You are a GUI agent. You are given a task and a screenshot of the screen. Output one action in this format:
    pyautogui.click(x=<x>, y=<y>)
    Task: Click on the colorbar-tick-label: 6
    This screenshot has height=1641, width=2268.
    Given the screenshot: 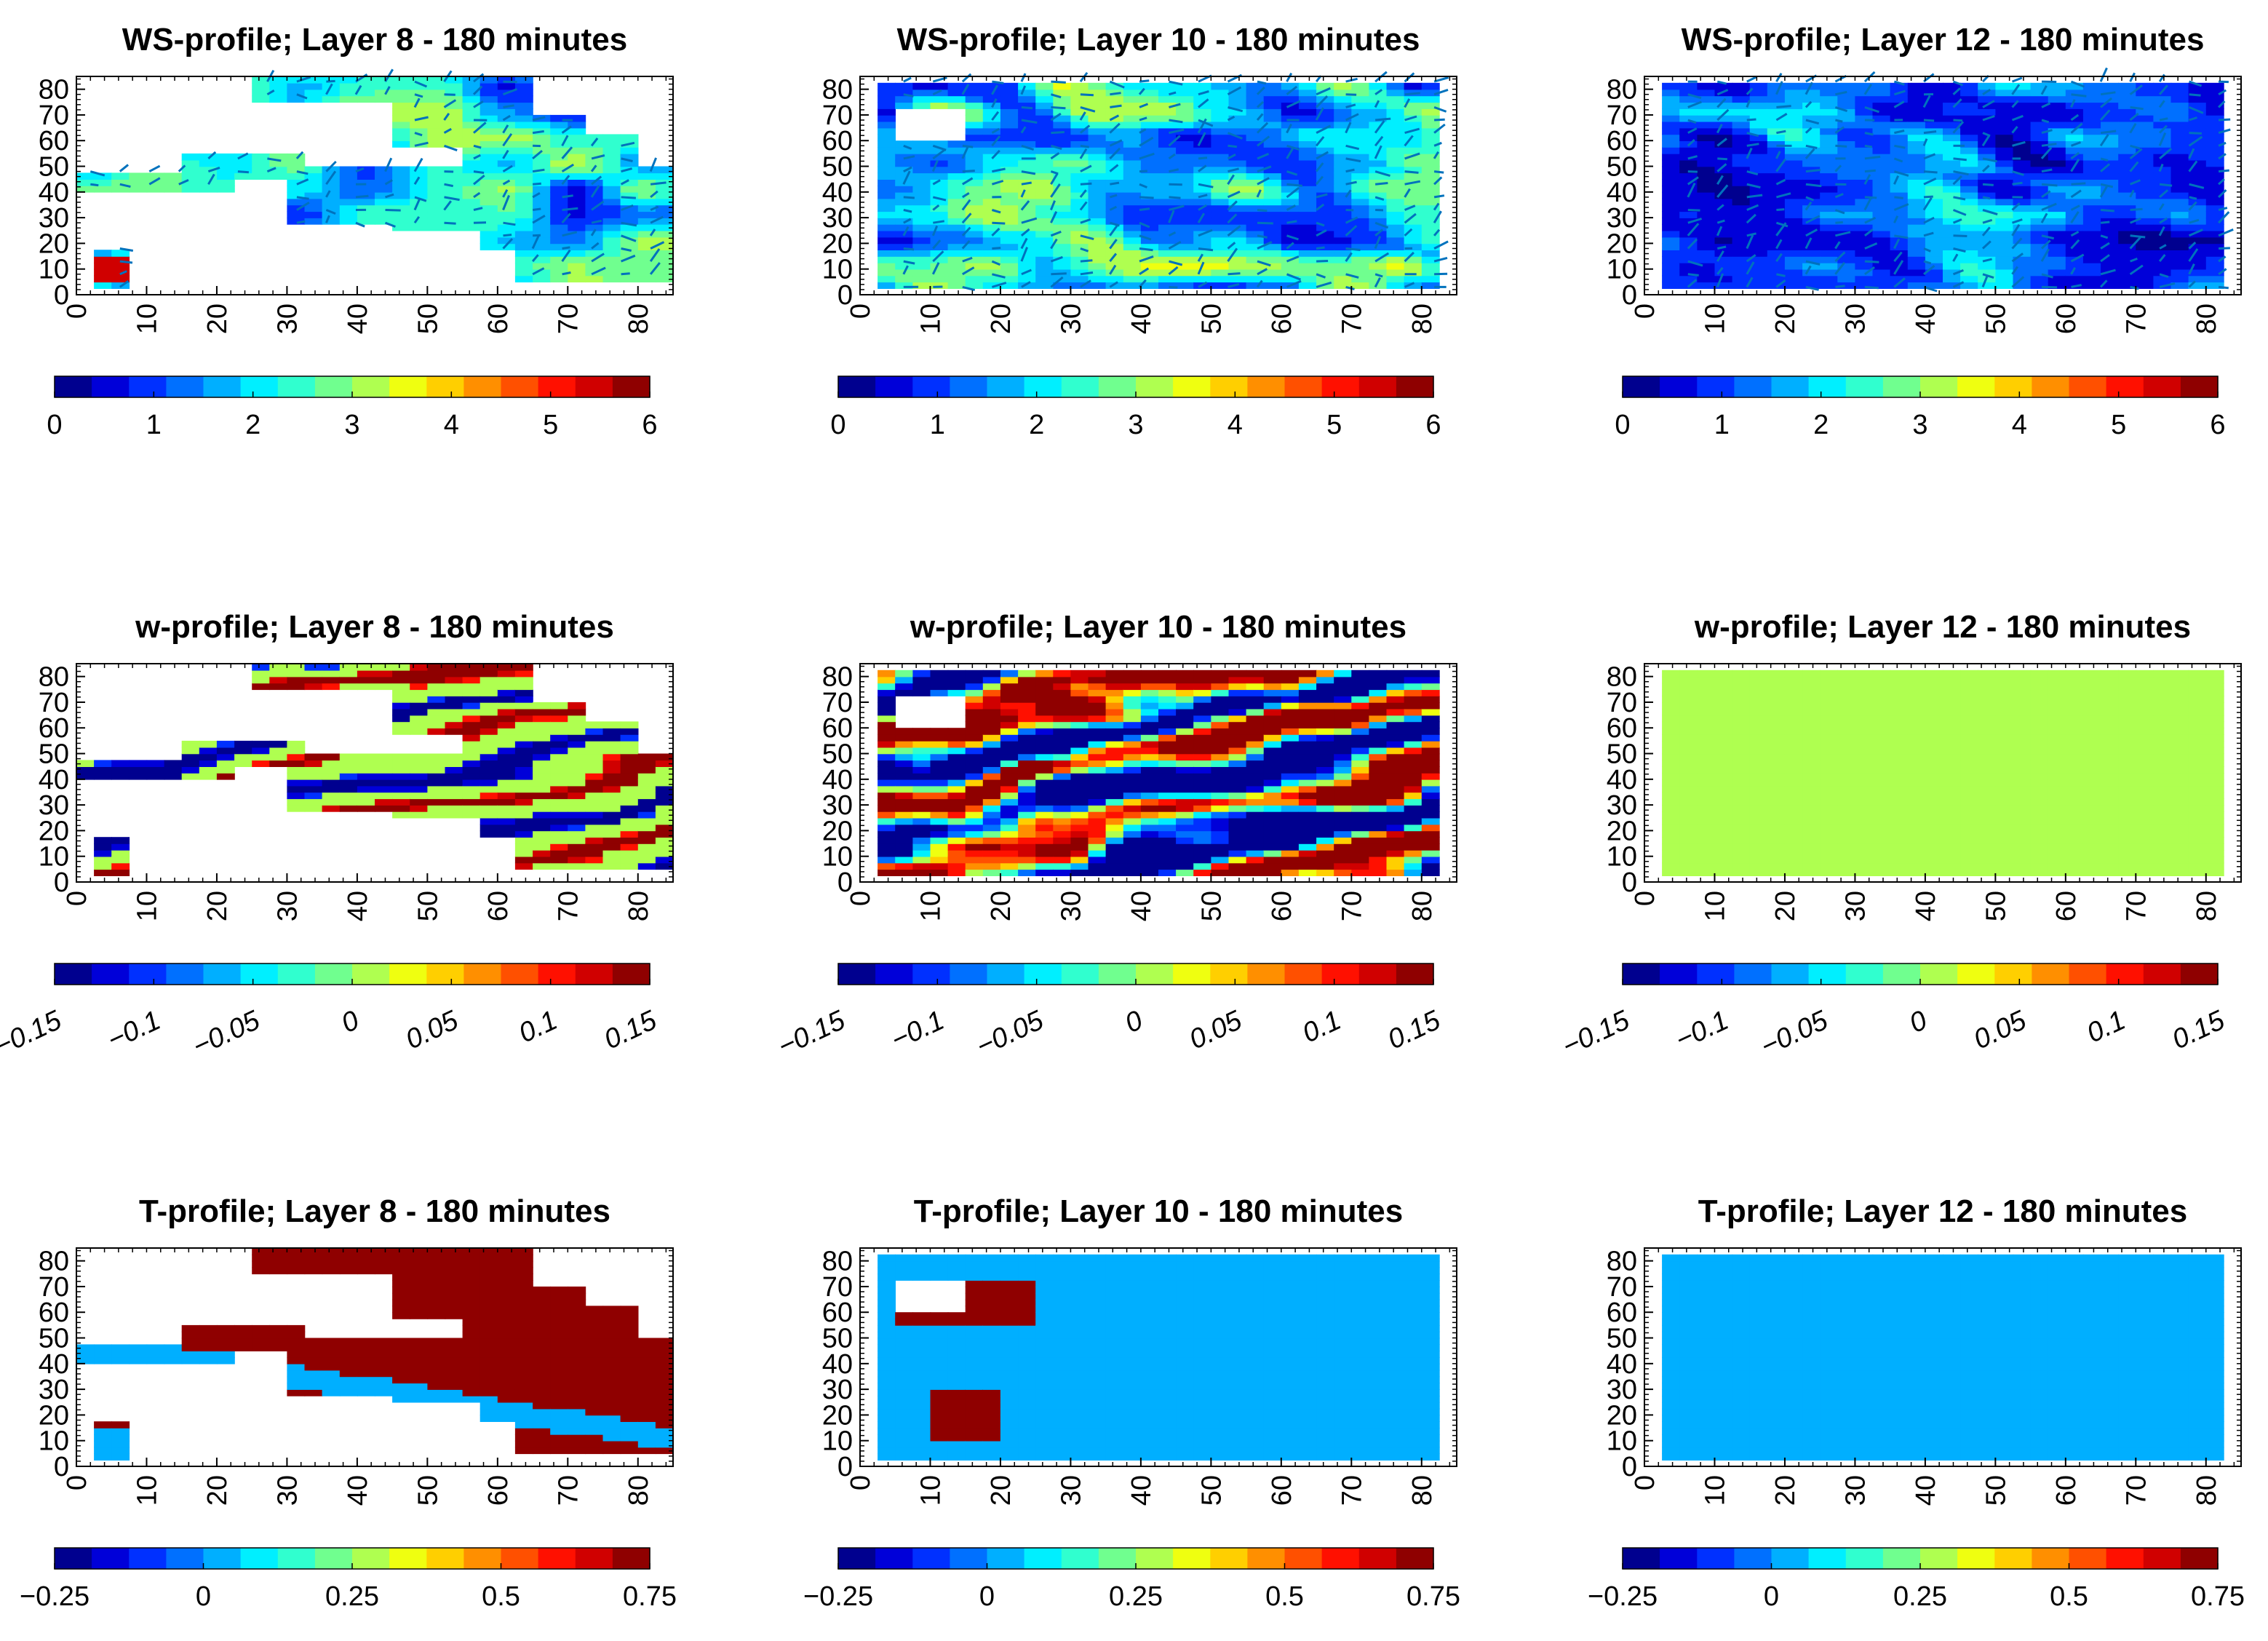 What is the action you would take?
    pyautogui.click(x=649, y=425)
    